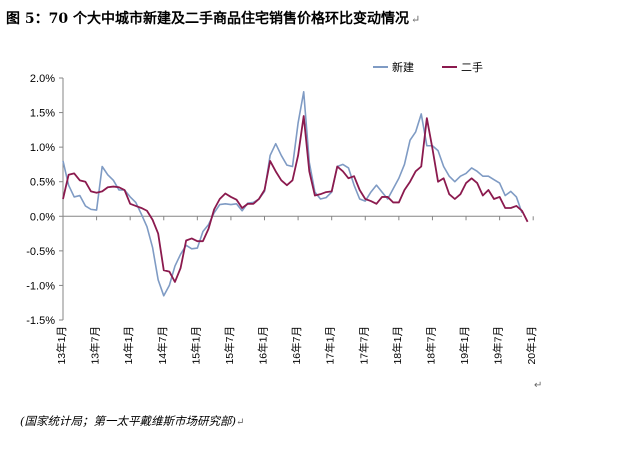 Image resolution: width=622 pixels, height=452 pixels. Describe the element at coordinates (162, 345) in the screenshot. I see `x-tick-label: 14年7月` at that location.